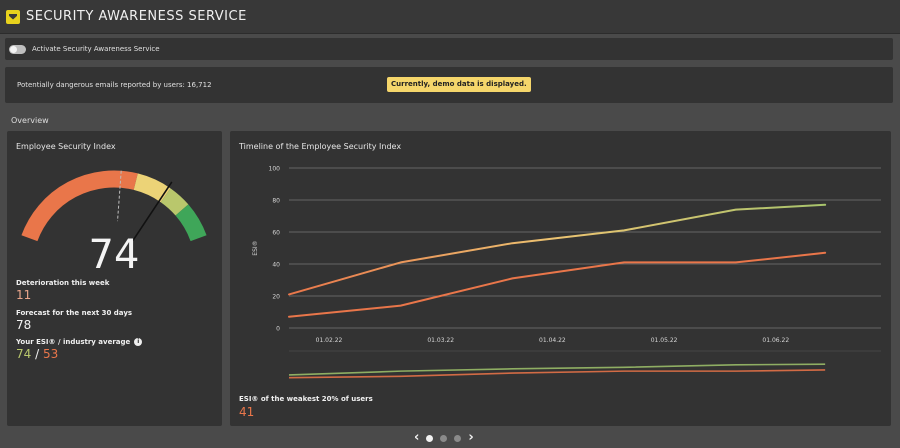 This screenshot has height=448, width=900. I want to click on demo-data-badge: Currently, demo data is displayed., so click(459, 84).